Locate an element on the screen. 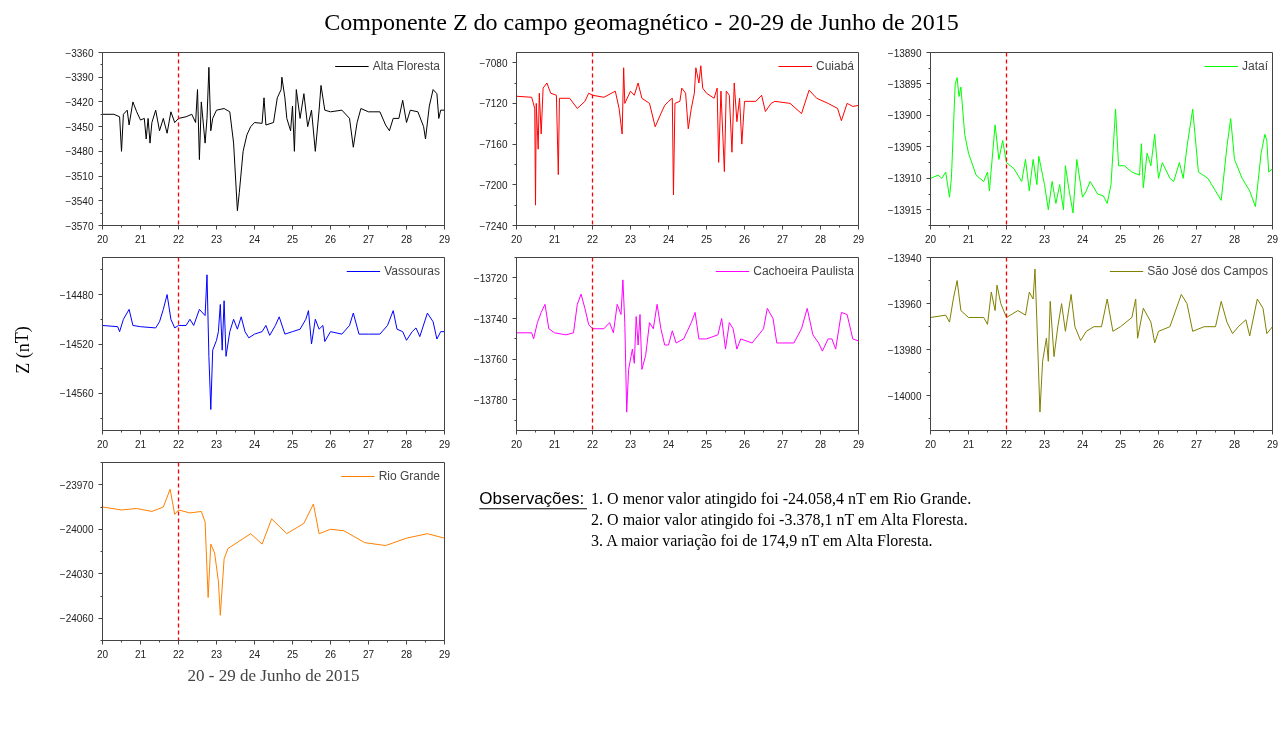 This screenshot has width=1283, height=742. y-tick-label: −13720 is located at coordinates (490, 278).